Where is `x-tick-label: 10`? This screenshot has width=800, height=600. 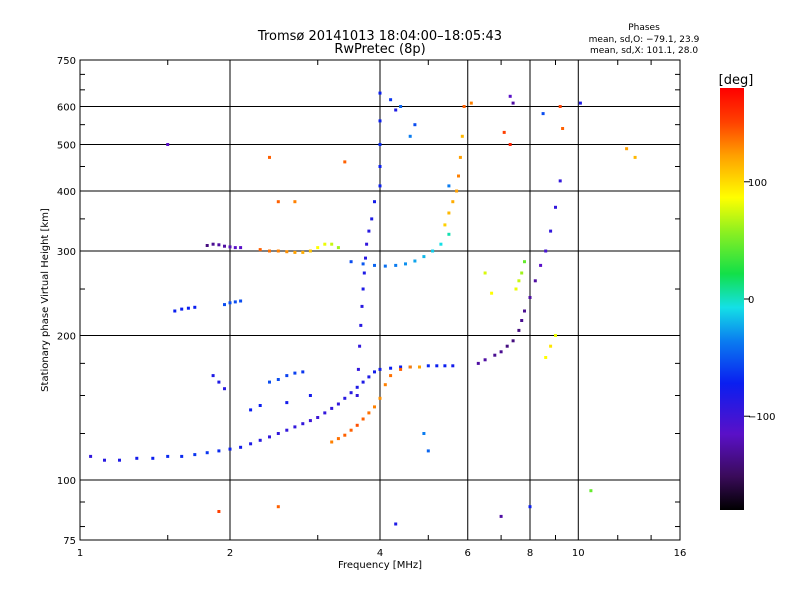 x-tick-label: 10 is located at coordinates (578, 553).